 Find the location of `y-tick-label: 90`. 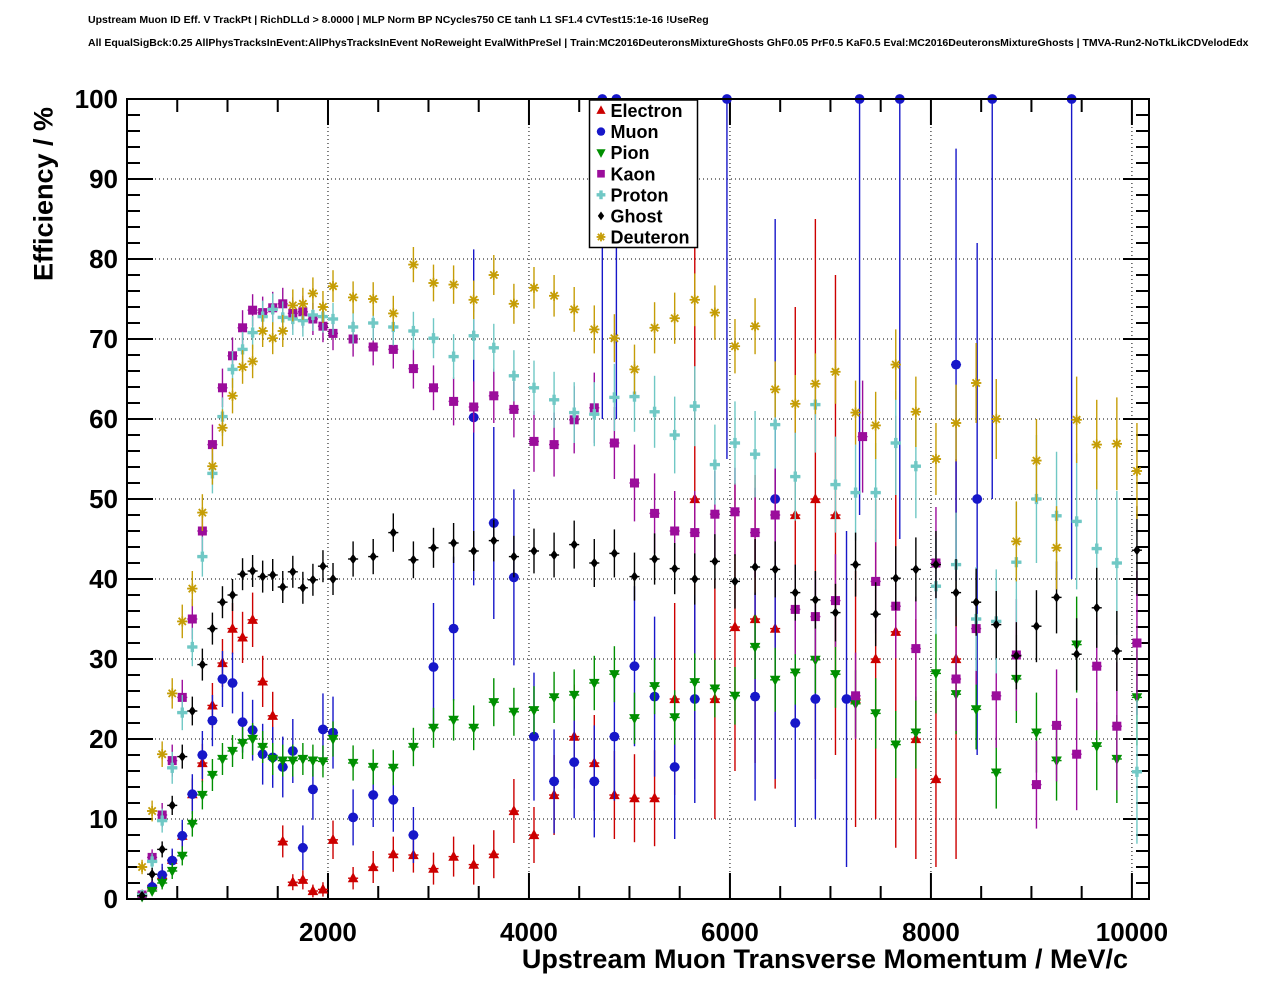

y-tick-label: 90 is located at coordinates (103, 179).